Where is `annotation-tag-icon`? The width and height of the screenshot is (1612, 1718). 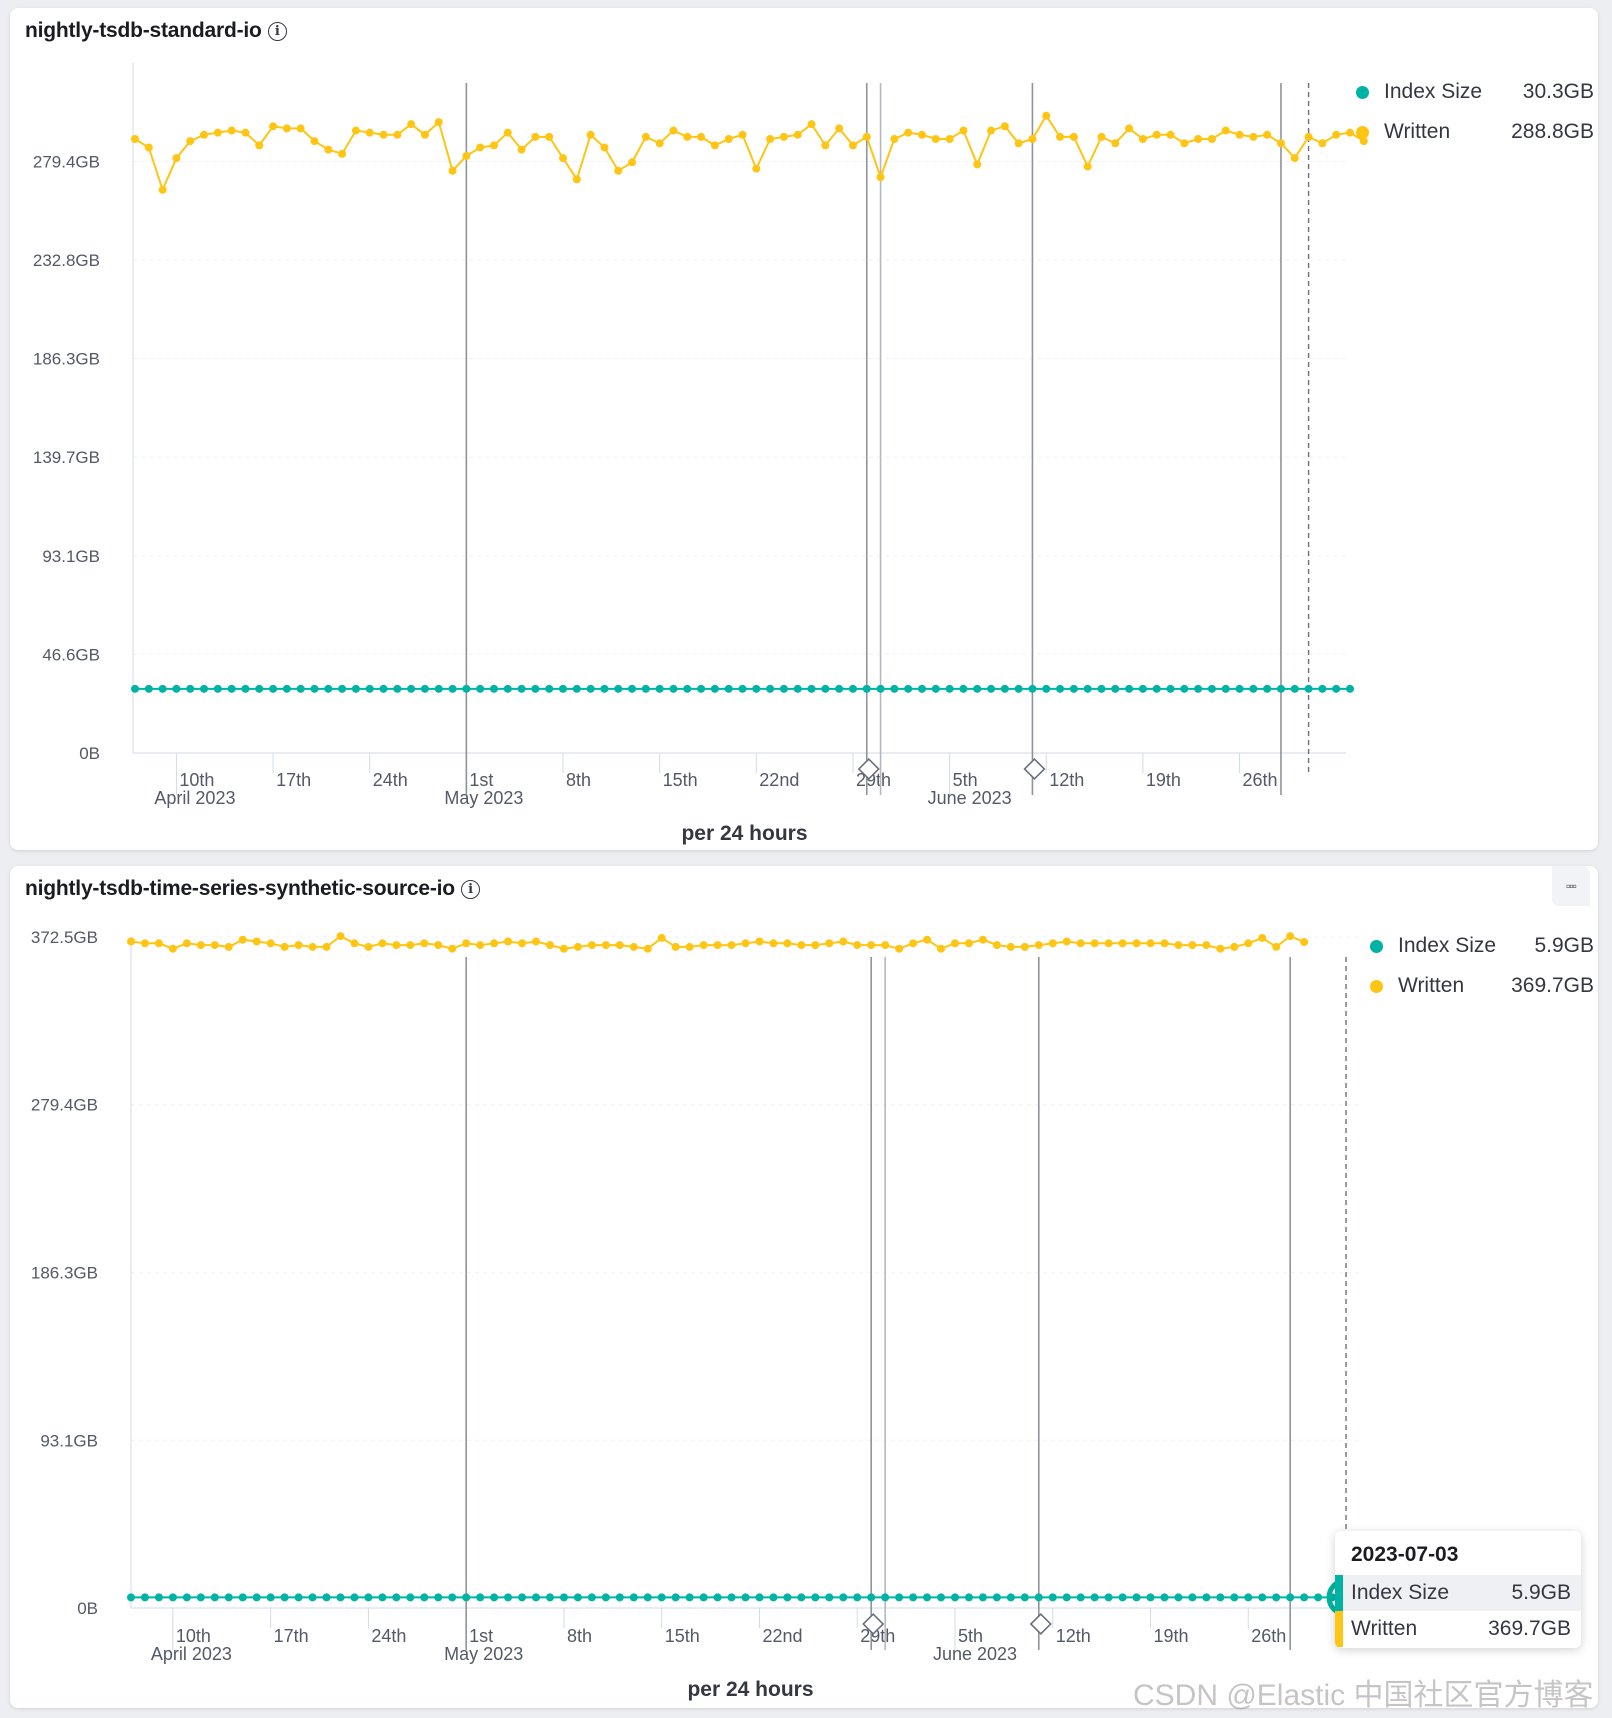
annotation-tag-icon is located at coordinates (1040, 1624).